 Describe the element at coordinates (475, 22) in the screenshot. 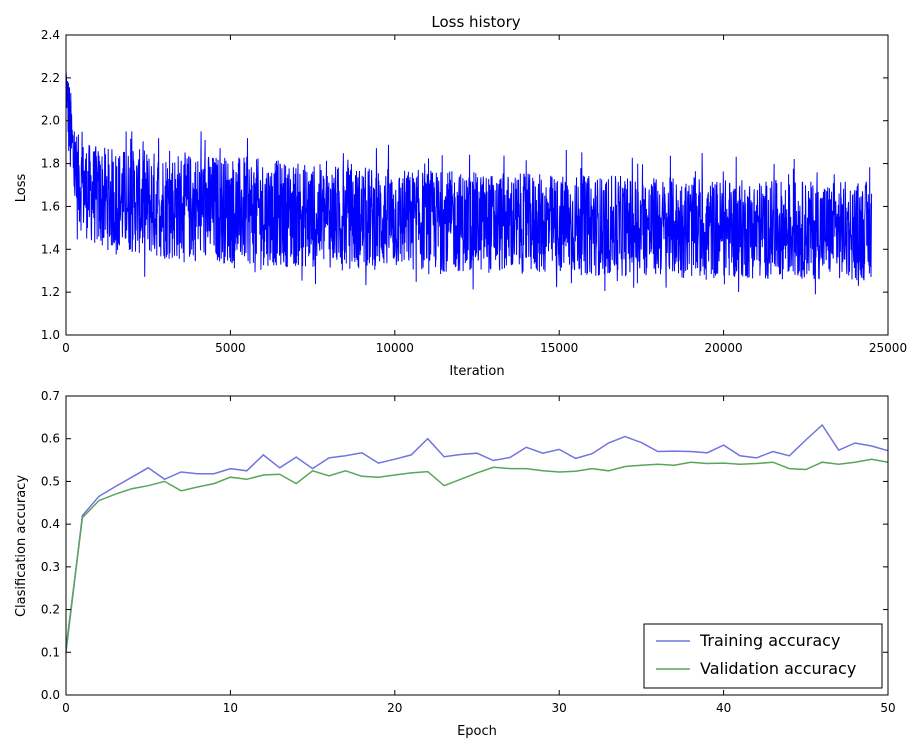

I see `loss-chart-title: Loss history` at that location.